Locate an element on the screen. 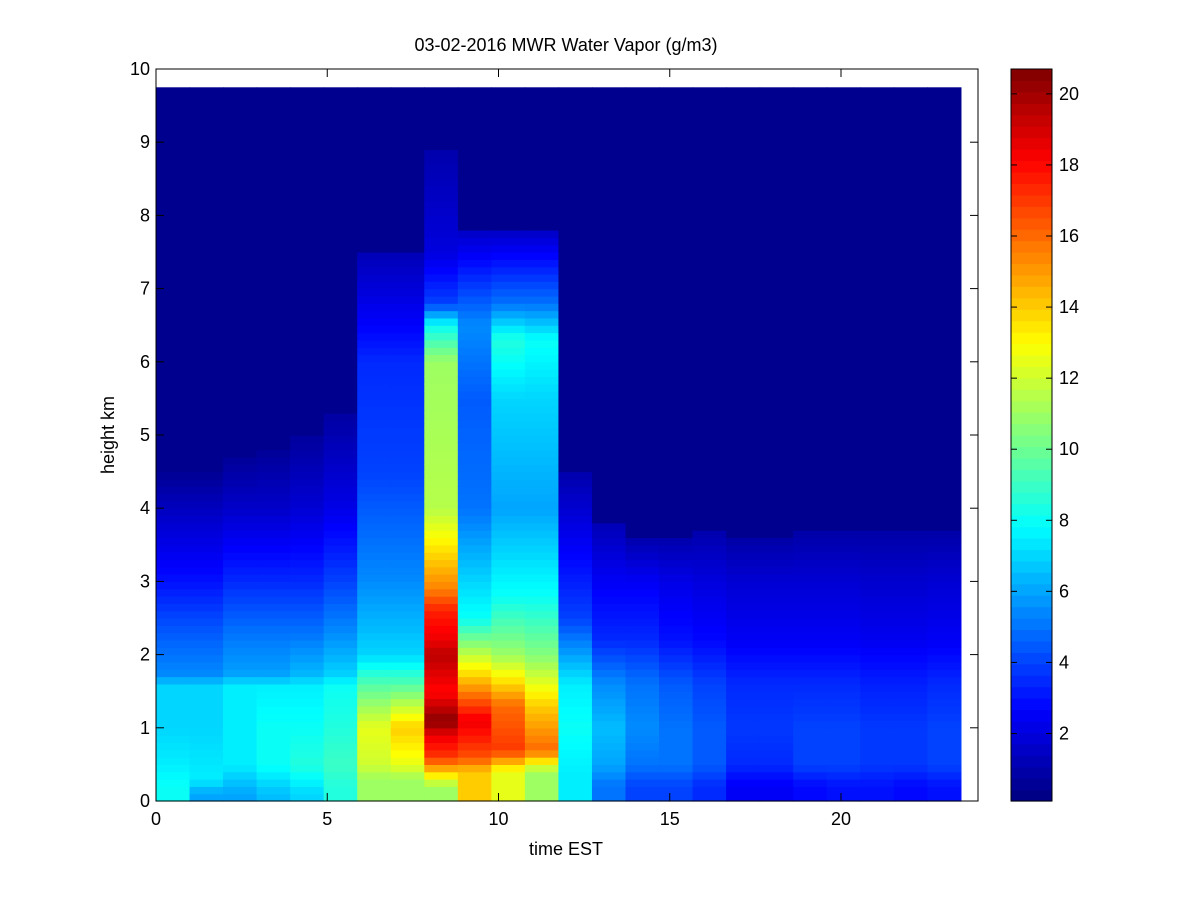 The image size is (1200, 900). colorbar-tick-label: 16 is located at coordinates (1069, 236).